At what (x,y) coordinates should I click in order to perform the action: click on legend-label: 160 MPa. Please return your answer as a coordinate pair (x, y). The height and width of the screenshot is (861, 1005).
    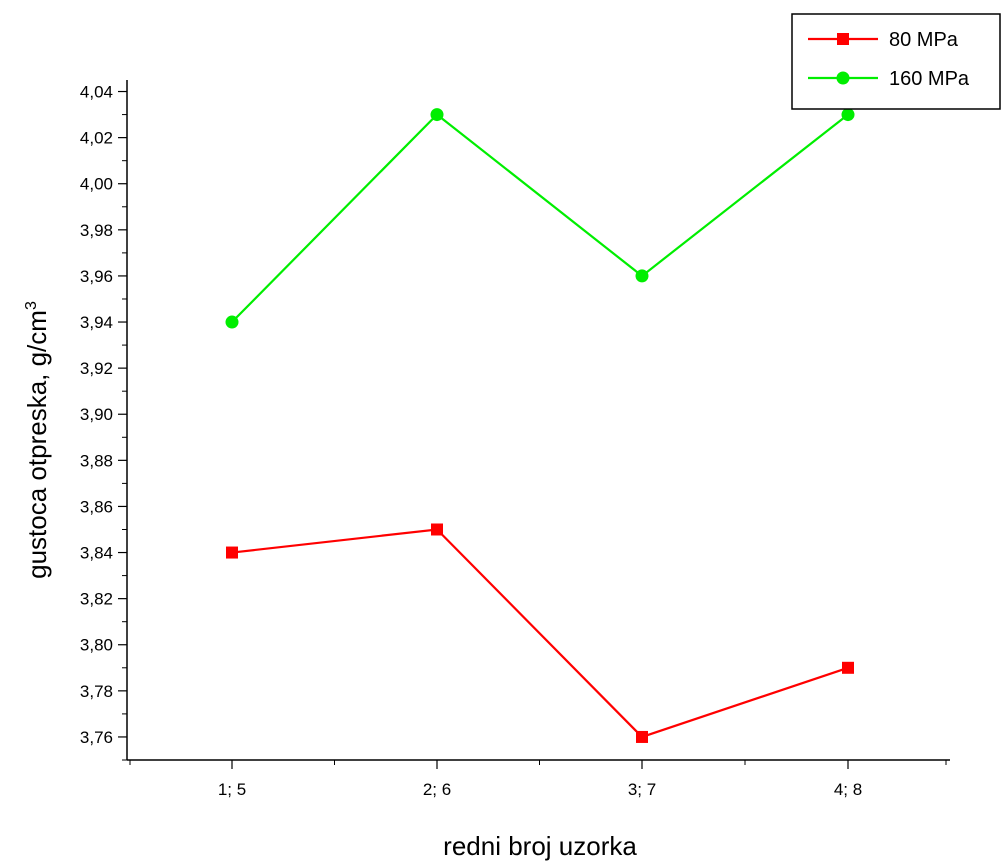
    Looking at the image, I should click on (929, 79).